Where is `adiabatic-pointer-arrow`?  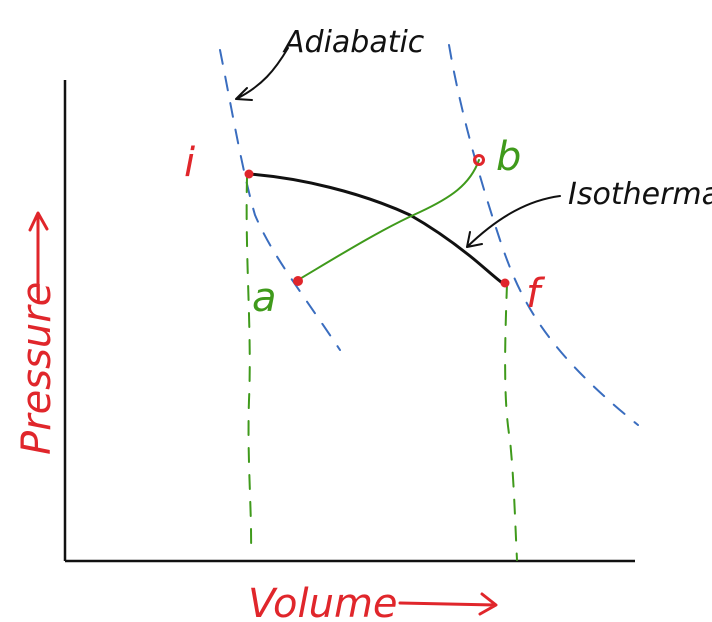 adiabatic-pointer-arrow is located at coordinates (262, 74).